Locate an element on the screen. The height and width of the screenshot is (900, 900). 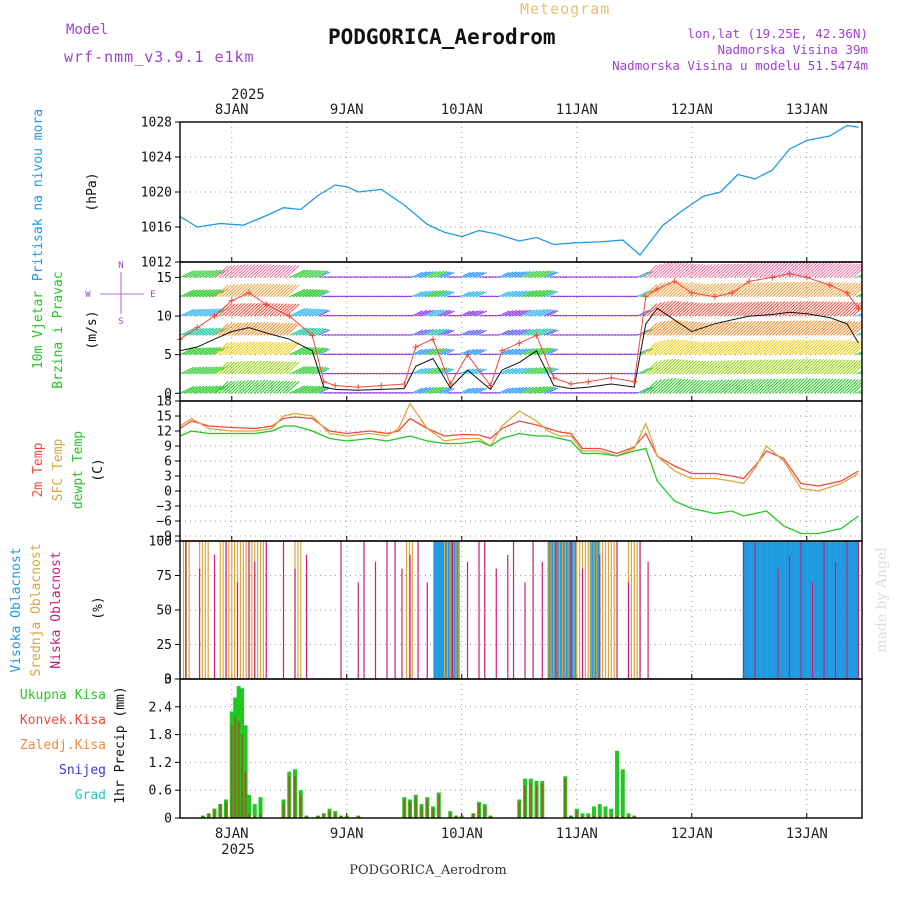
low-cloud-label: Niska Oblacnost is located at coordinates (56, 609).